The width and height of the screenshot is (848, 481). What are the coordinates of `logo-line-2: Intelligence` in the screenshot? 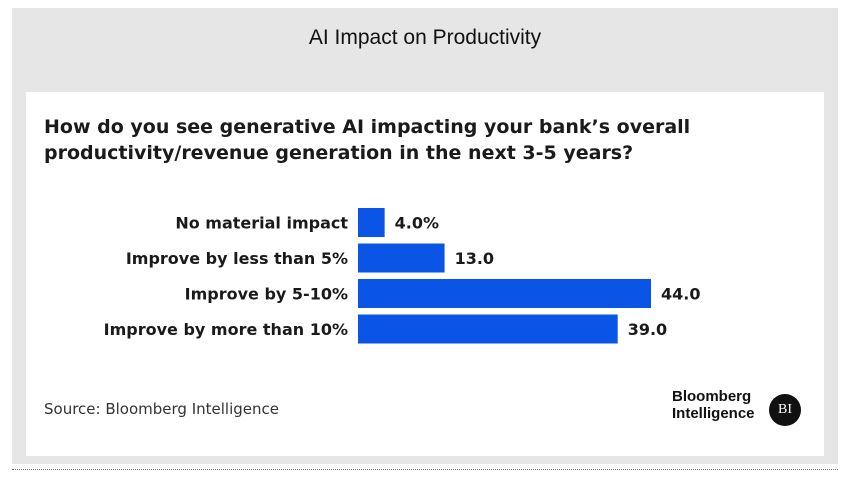 It's located at (713, 413).